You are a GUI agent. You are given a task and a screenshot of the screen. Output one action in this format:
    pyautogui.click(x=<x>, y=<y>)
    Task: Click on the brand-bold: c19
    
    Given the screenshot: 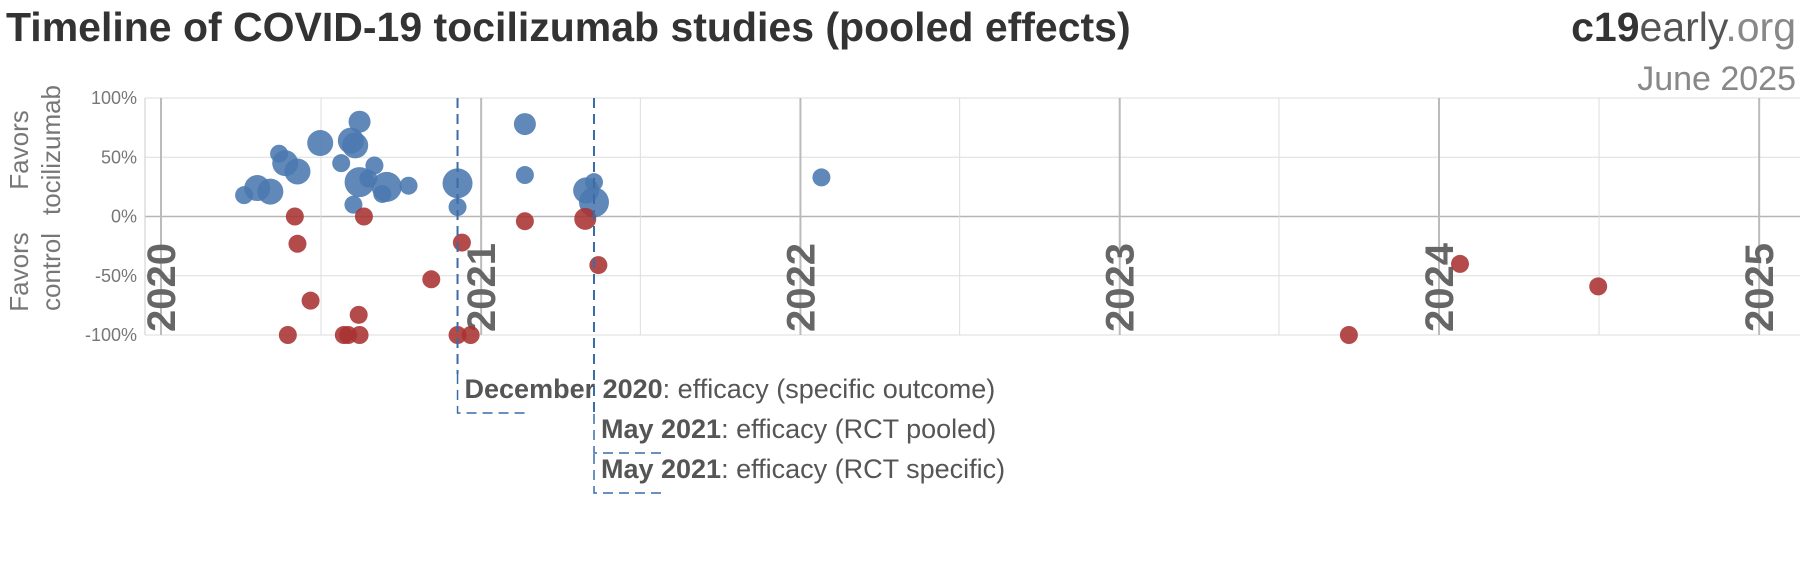 What is the action you would take?
    pyautogui.click(x=1605, y=27)
    